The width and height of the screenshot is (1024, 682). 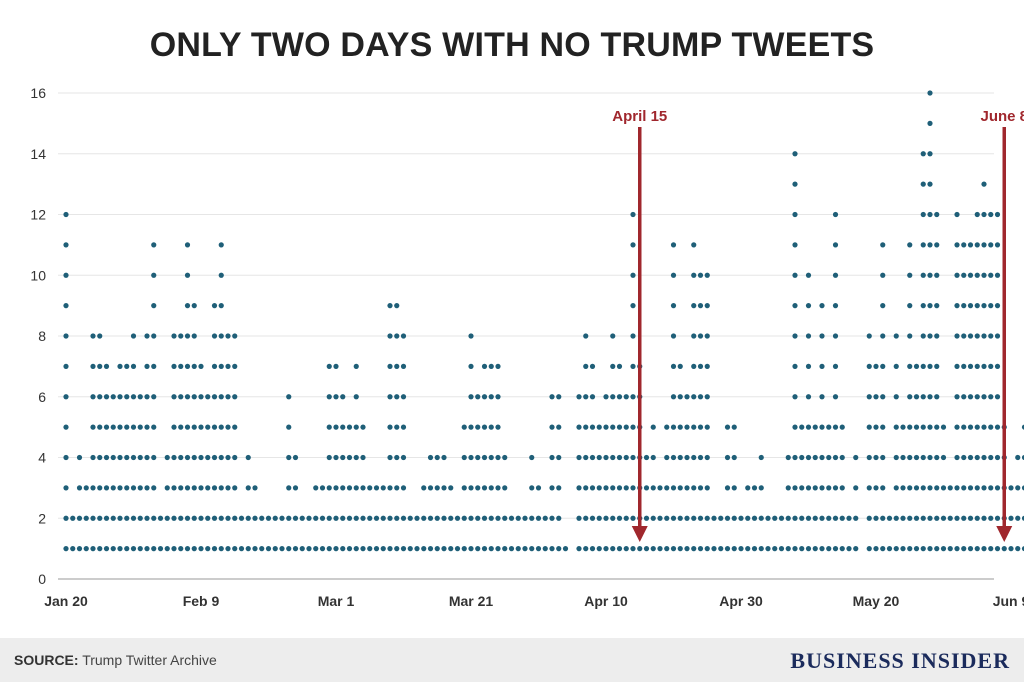 I want to click on x-tick-label: Apr 10, so click(x=606, y=601).